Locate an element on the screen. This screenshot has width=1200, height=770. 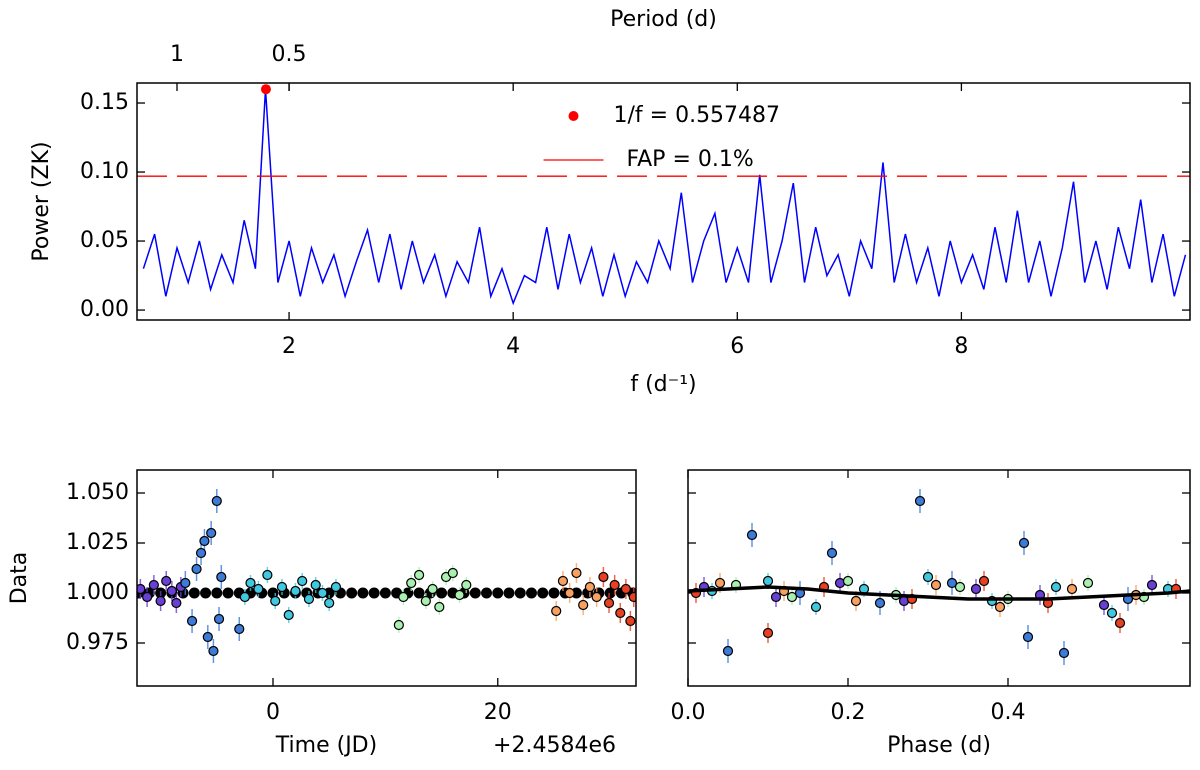
y-axis-label: Data is located at coordinates (19, 578).